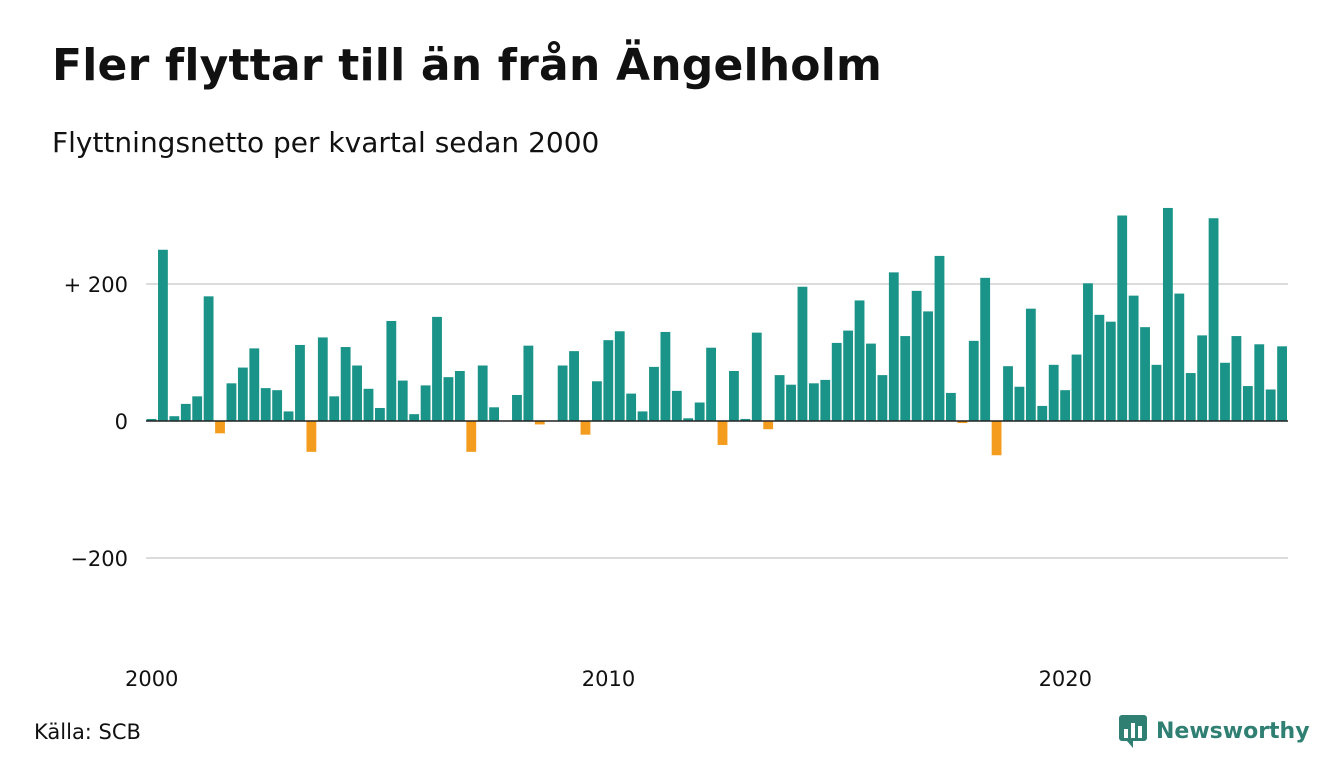  Describe the element at coordinates (87, 732) in the screenshot. I see `source-note: Källa: SCB` at that location.